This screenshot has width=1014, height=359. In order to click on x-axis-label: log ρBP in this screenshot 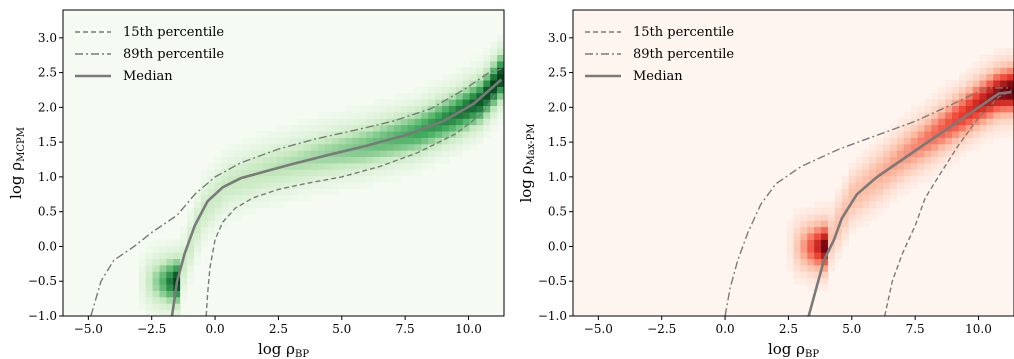, I will do `click(793, 349)`.